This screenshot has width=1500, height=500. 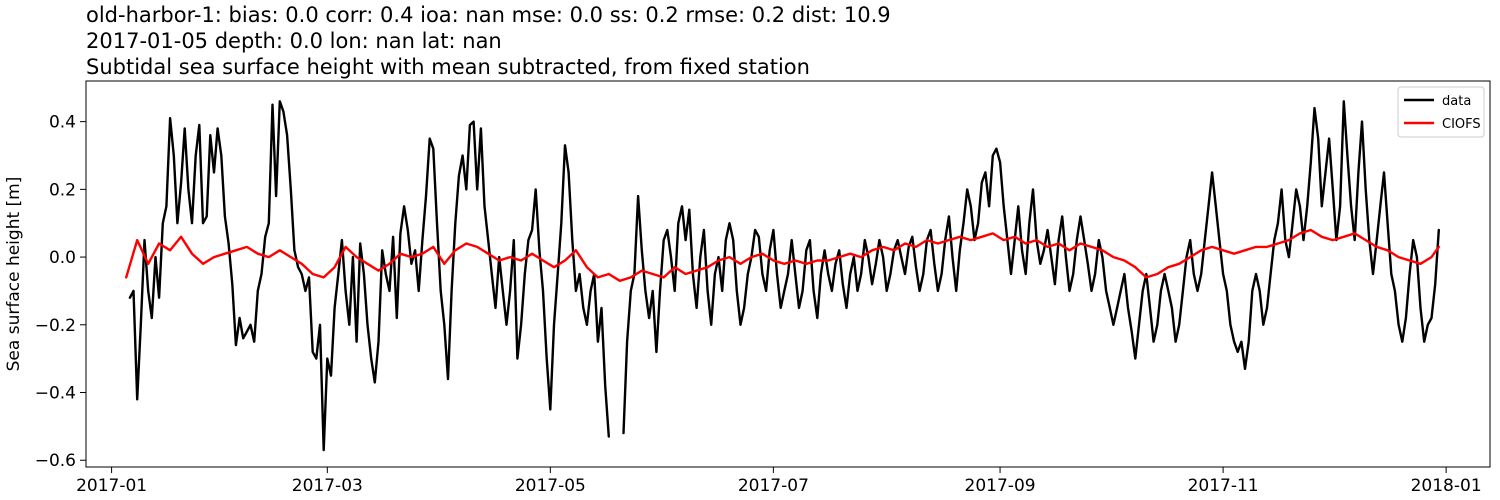 I want to click on y-tick-label: −0.2, so click(x=55, y=326).